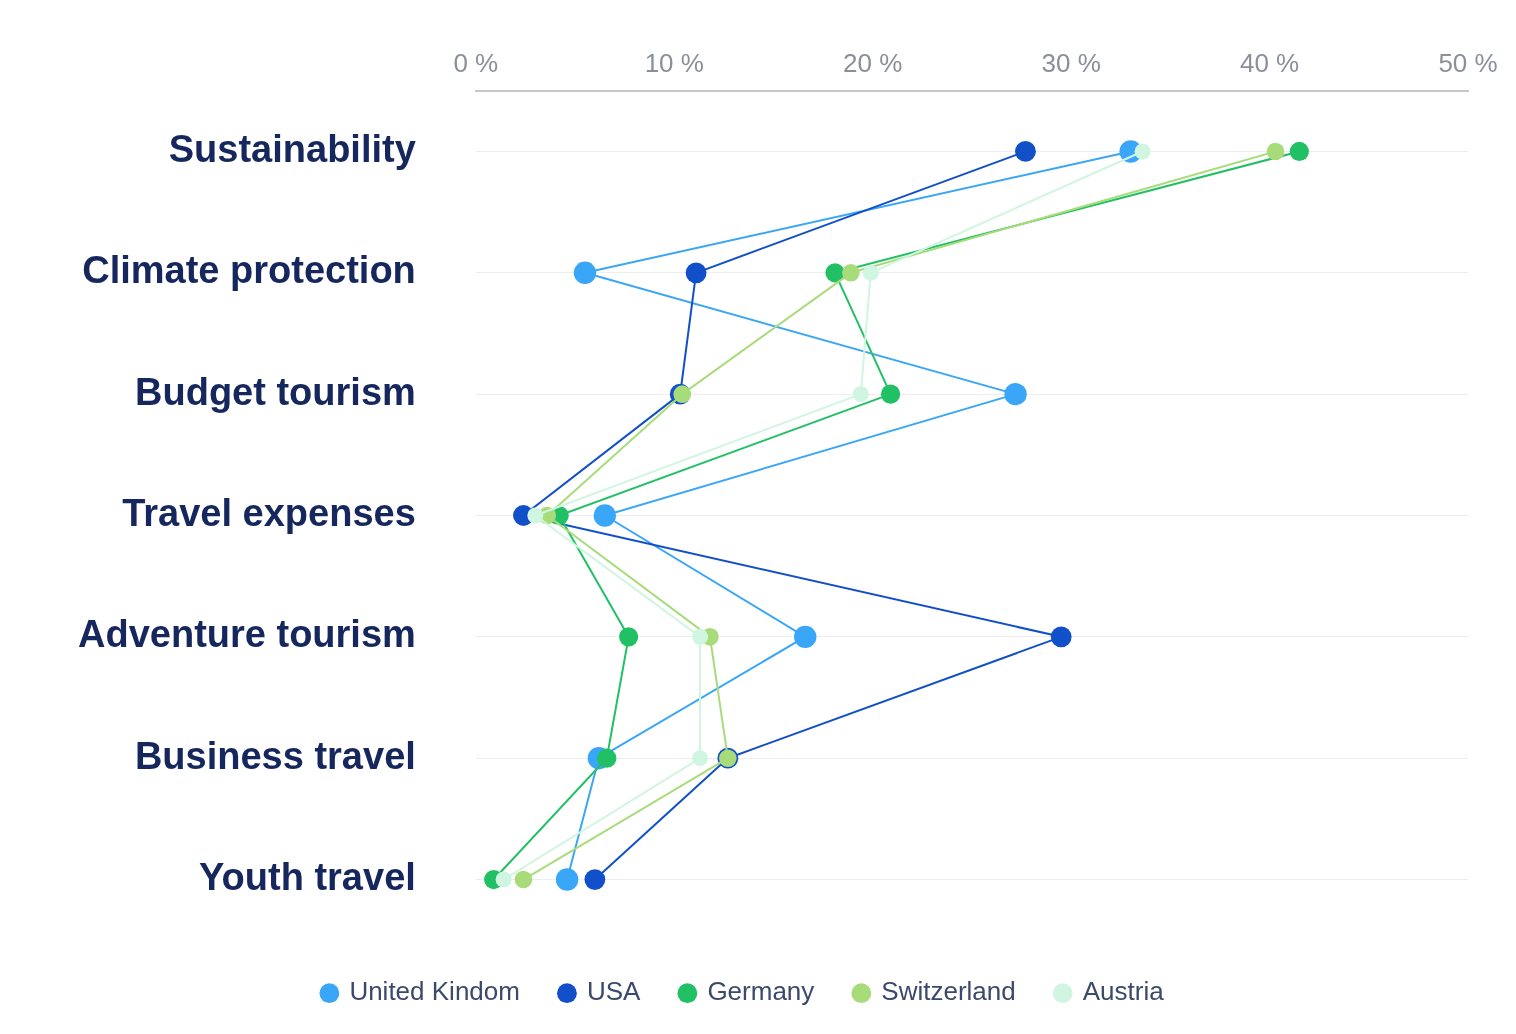  Describe the element at coordinates (674, 63) in the screenshot. I see `x-tick-label: 10 %` at that location.